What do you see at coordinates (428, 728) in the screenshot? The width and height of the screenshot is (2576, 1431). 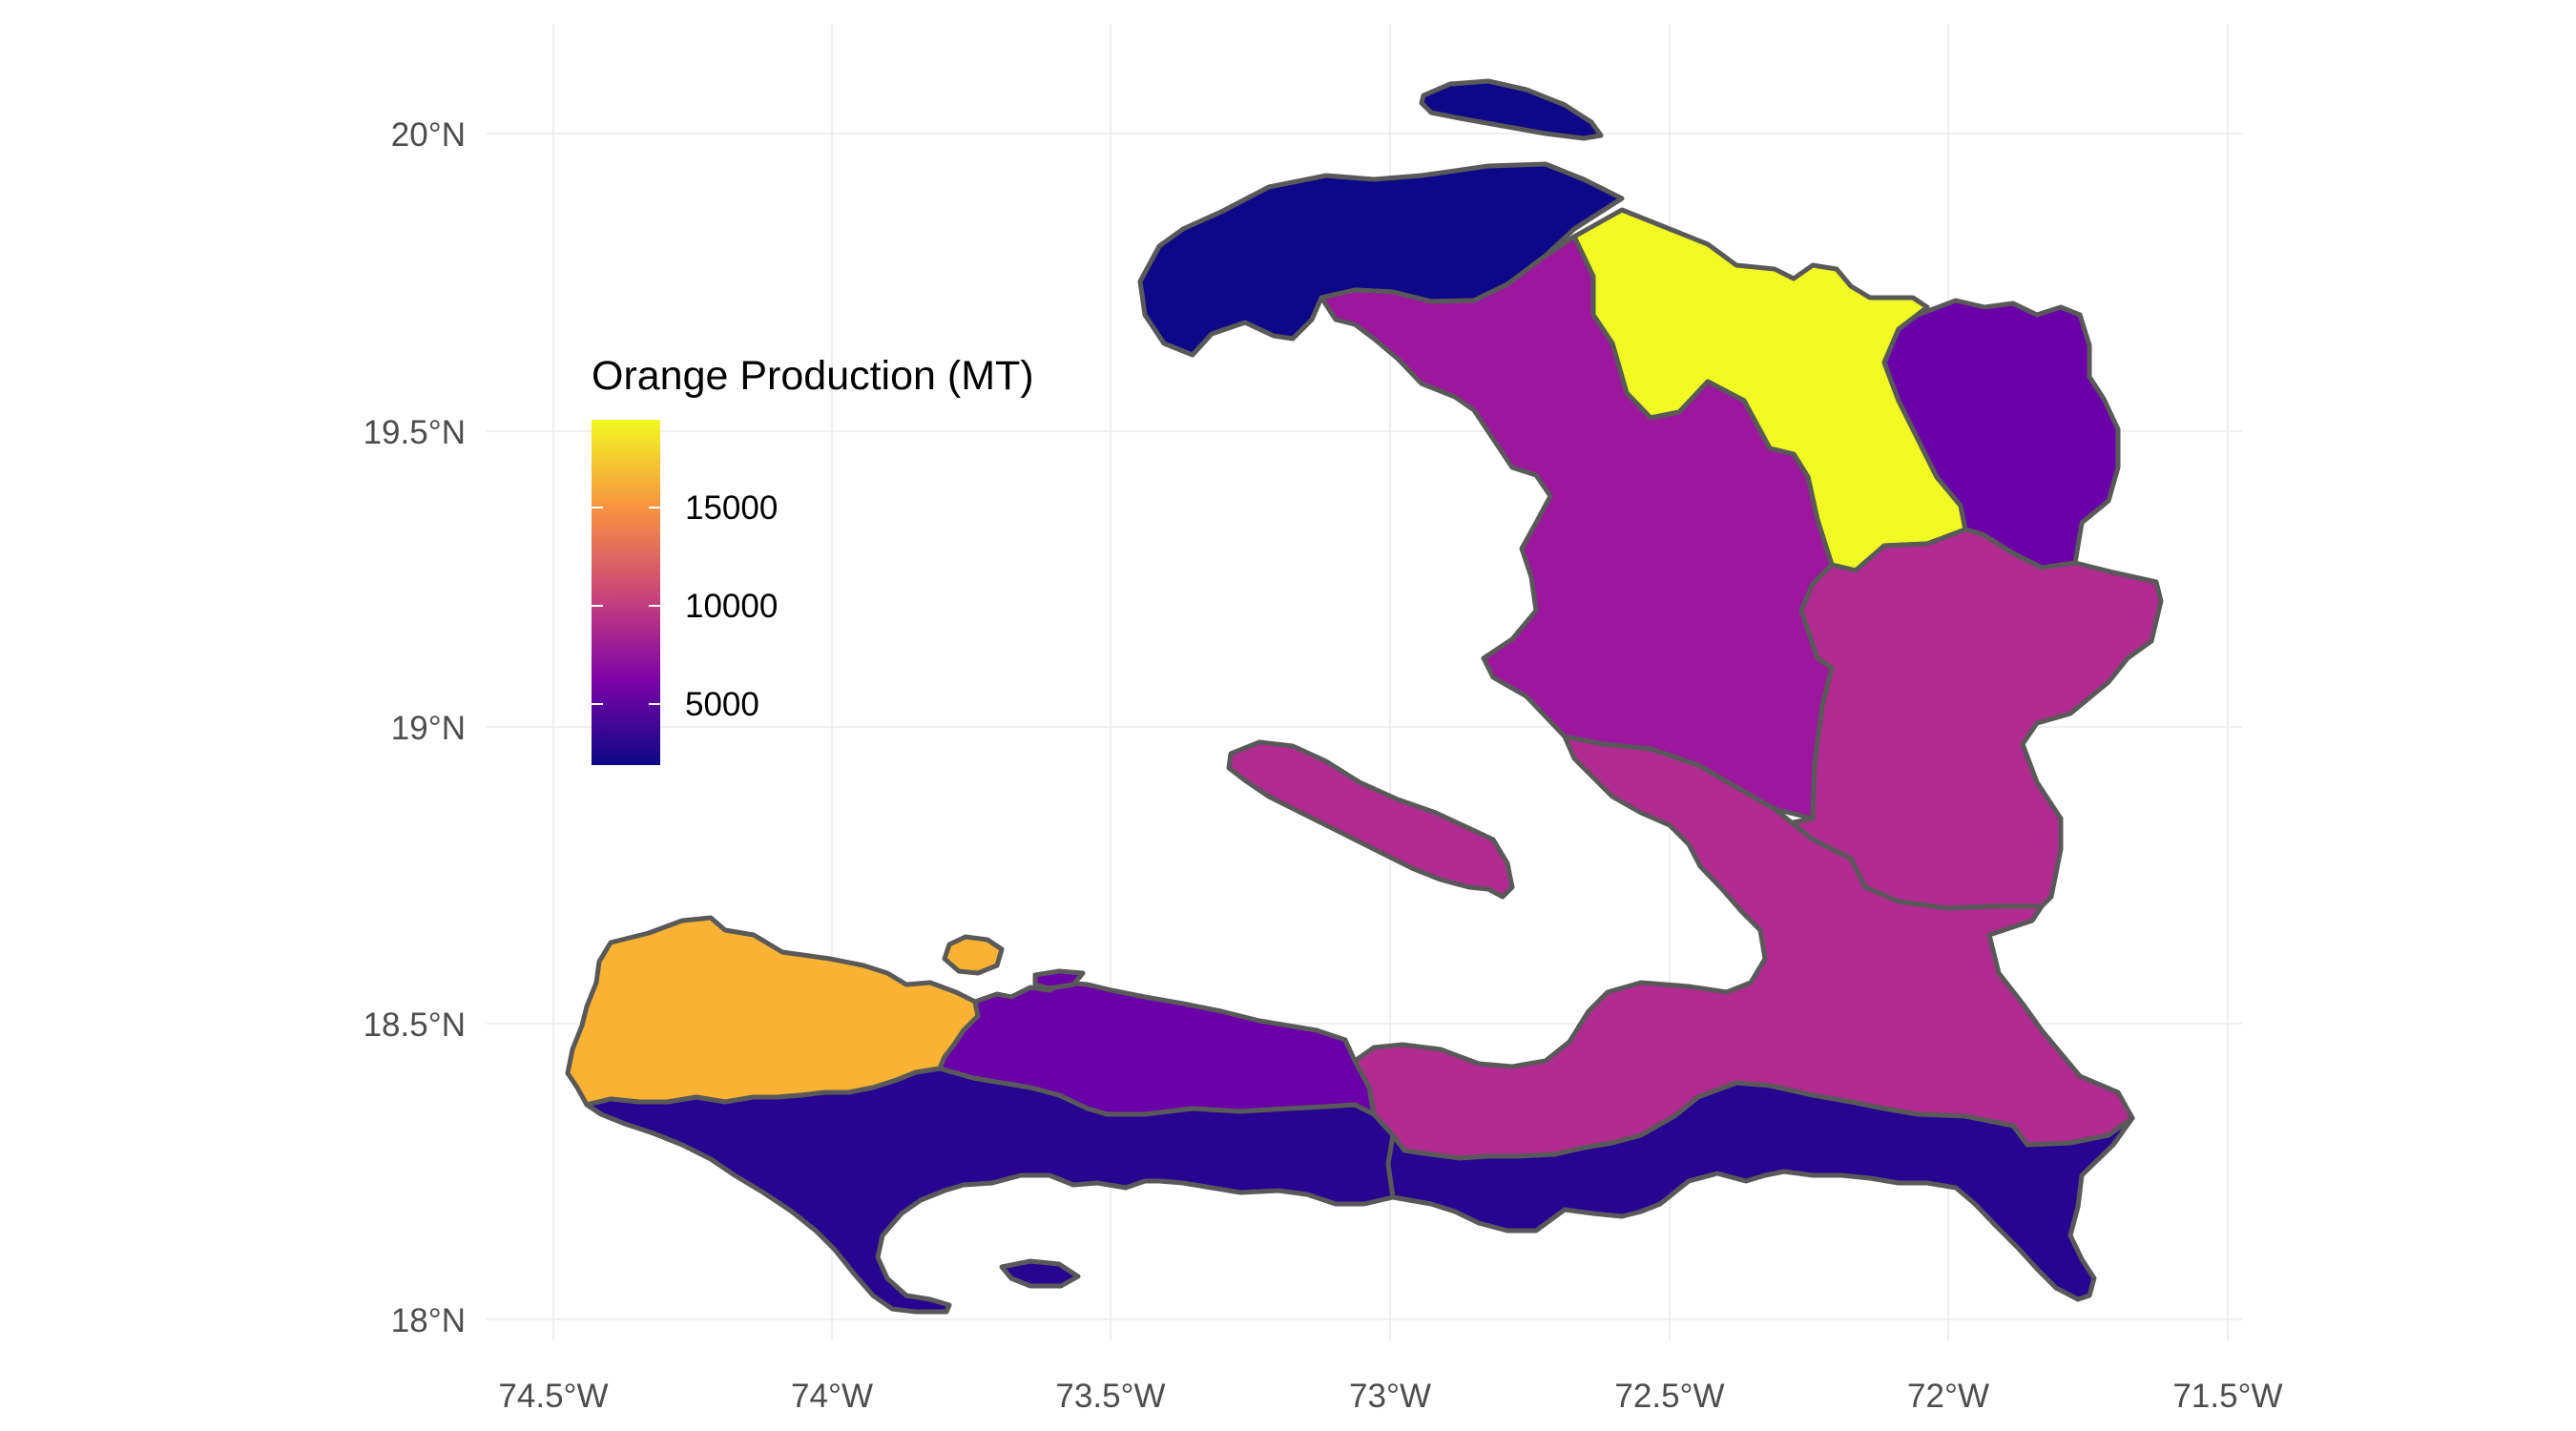 I see `y-tick-label: 19°N` at bounding box center [428, 728].